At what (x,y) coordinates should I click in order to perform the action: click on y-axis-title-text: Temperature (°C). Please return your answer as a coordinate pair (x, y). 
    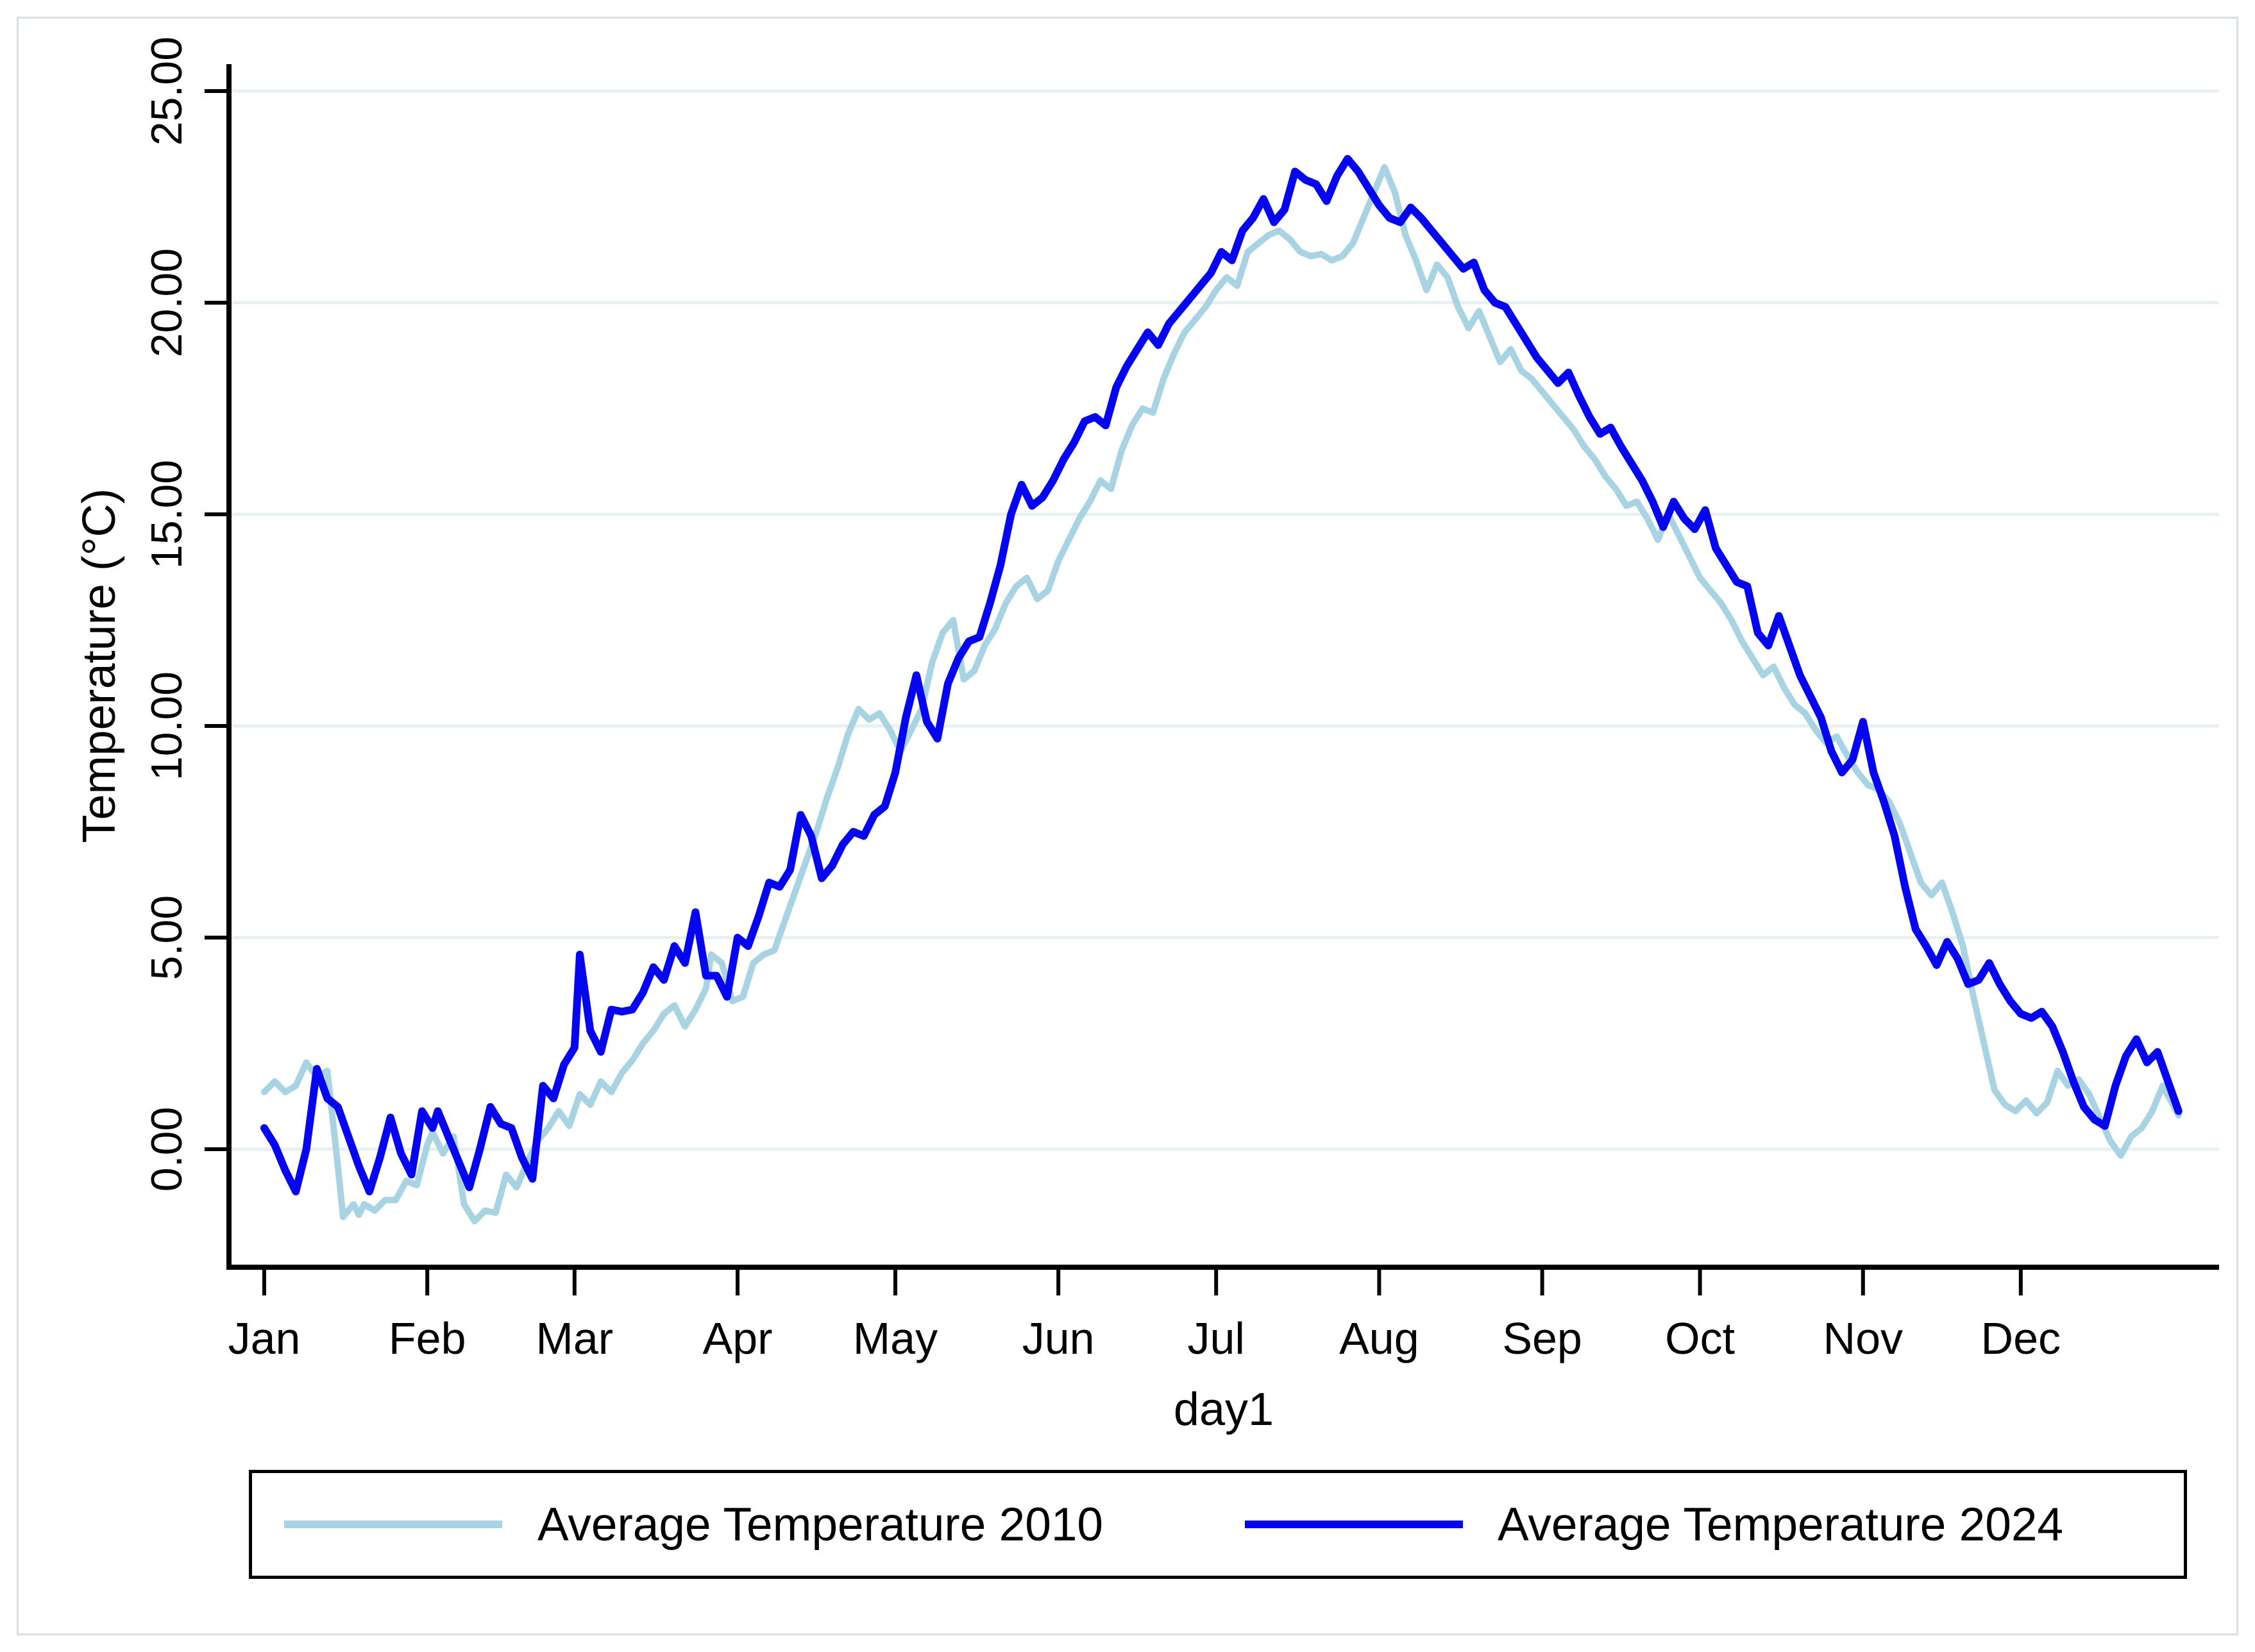
    Looking at the image, I should click on (99, 665).